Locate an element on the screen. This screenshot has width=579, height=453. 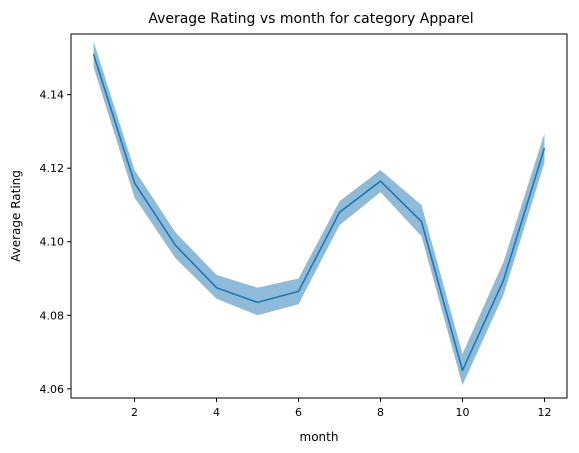
y-axis-label: Average Rating is located at coordinates (16, 216).